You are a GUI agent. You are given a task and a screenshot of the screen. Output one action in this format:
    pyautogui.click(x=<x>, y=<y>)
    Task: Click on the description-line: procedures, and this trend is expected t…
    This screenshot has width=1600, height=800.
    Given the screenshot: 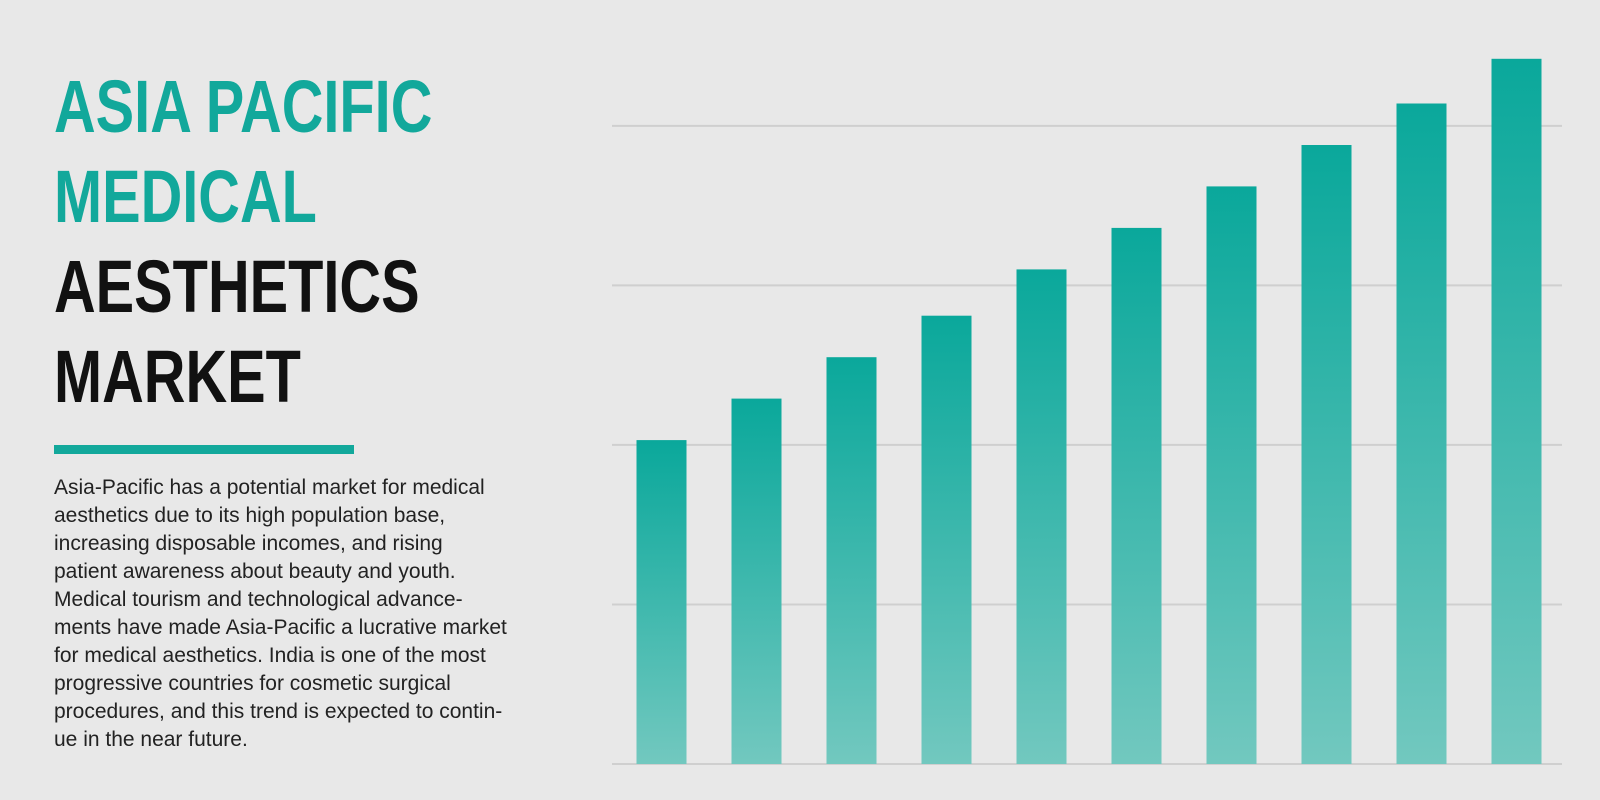 What is the action you would take?
    pyautogui.click(x=278, y=711)
    